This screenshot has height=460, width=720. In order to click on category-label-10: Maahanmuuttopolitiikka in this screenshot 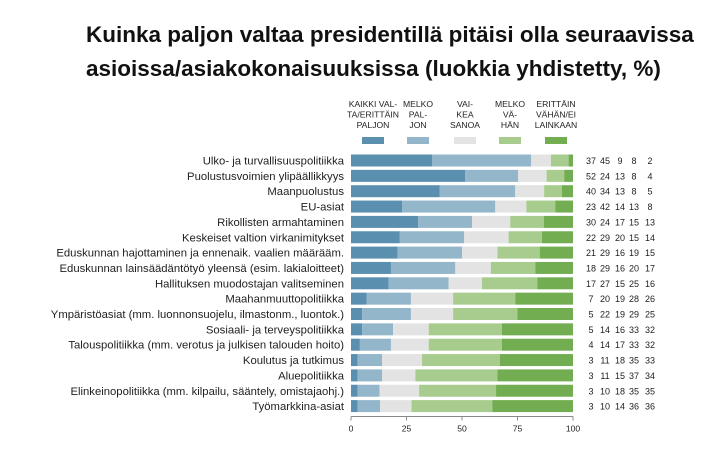, I will do `click(284, 300)`.